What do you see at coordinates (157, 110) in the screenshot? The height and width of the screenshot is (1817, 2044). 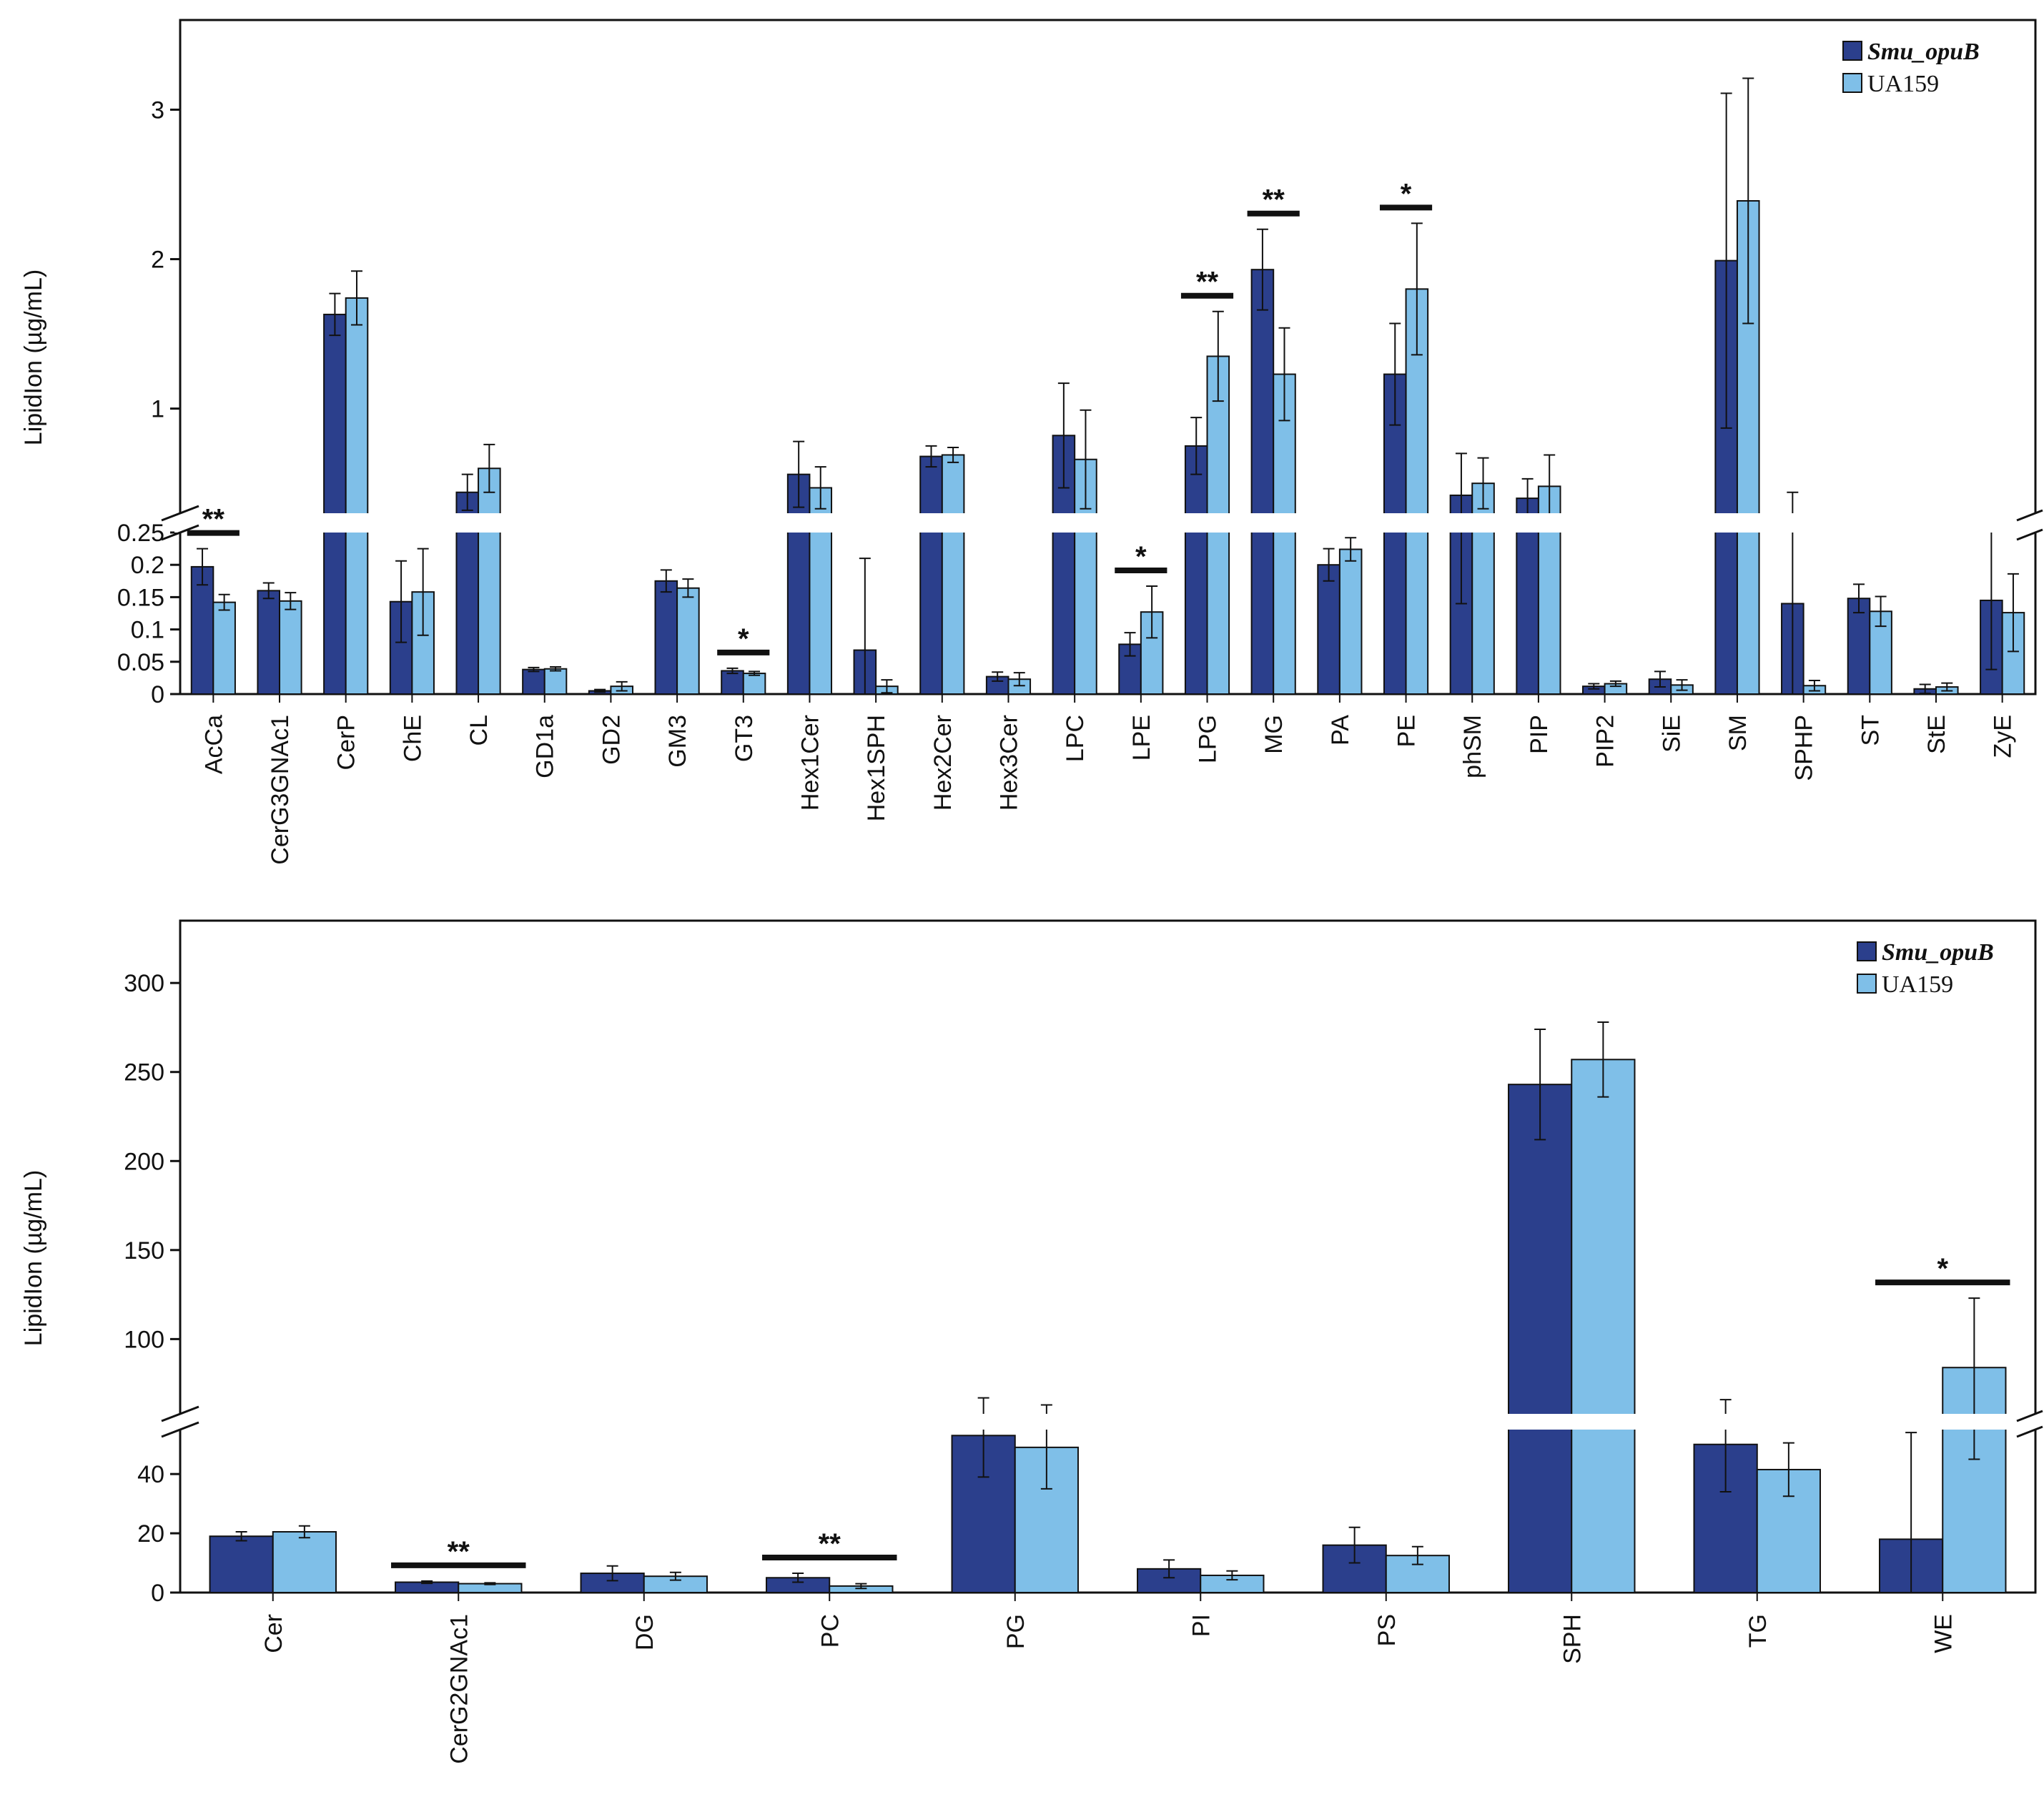 I see `y-tick-label: 3` at bounding box center [157, 110].